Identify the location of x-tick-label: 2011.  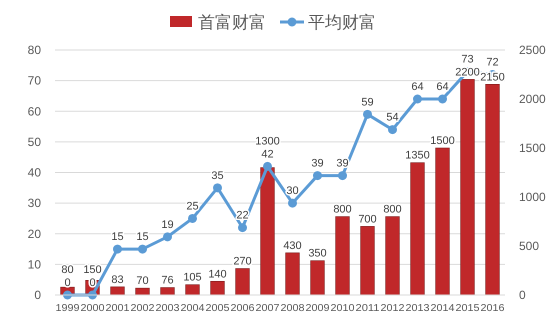
(368, 308).